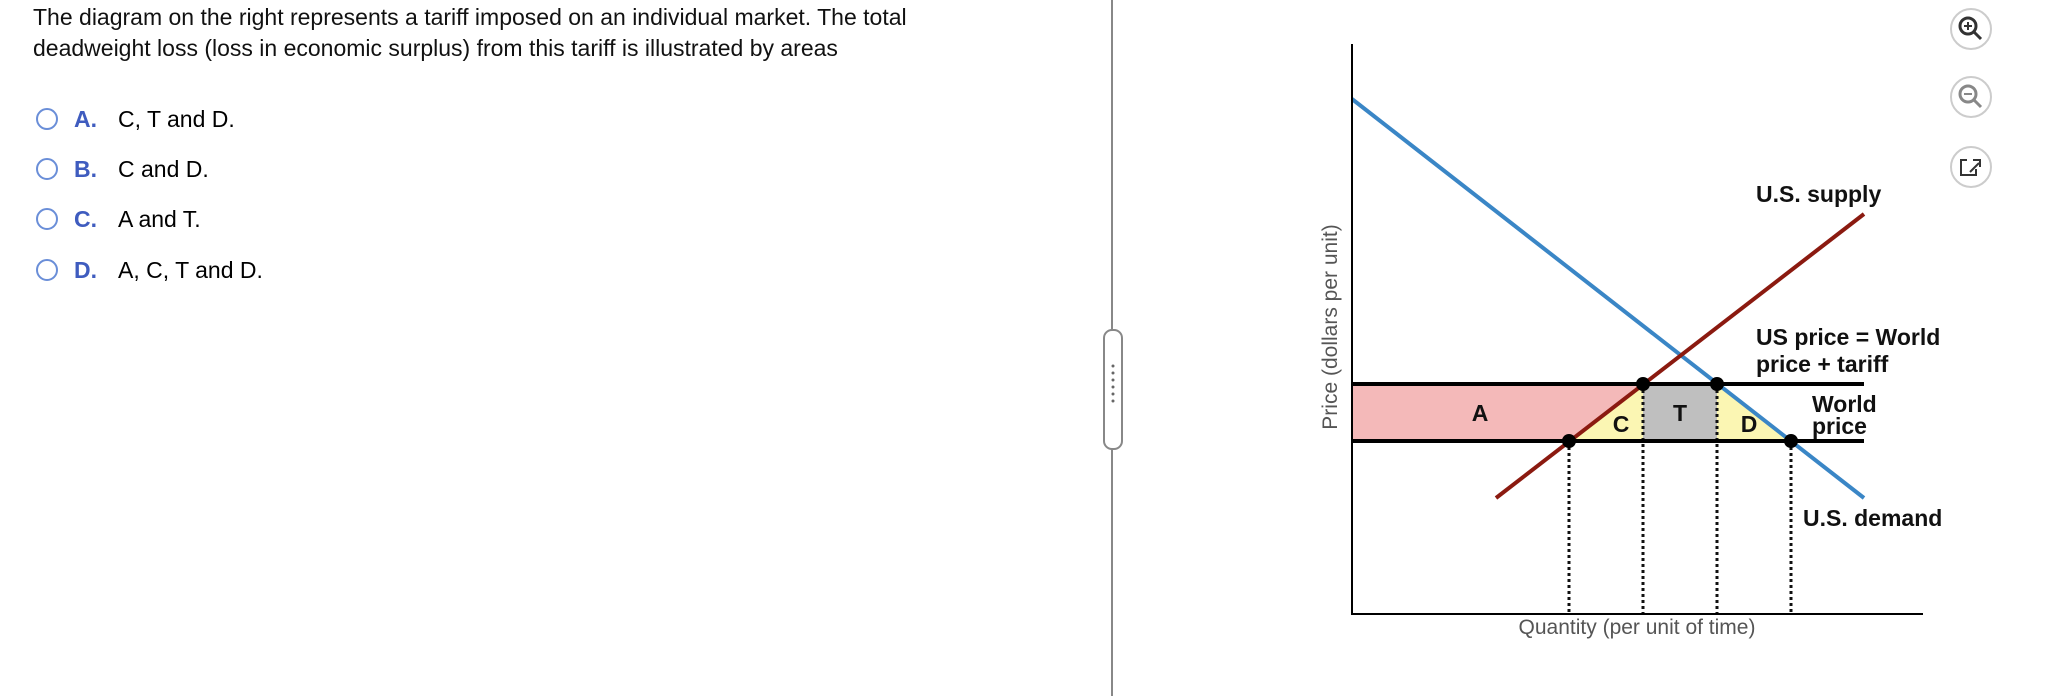 The height and width of the screenshot is (696, 2050). I want to click on x-axis-label: Quantity (per unit of time), so click(1637, 627).